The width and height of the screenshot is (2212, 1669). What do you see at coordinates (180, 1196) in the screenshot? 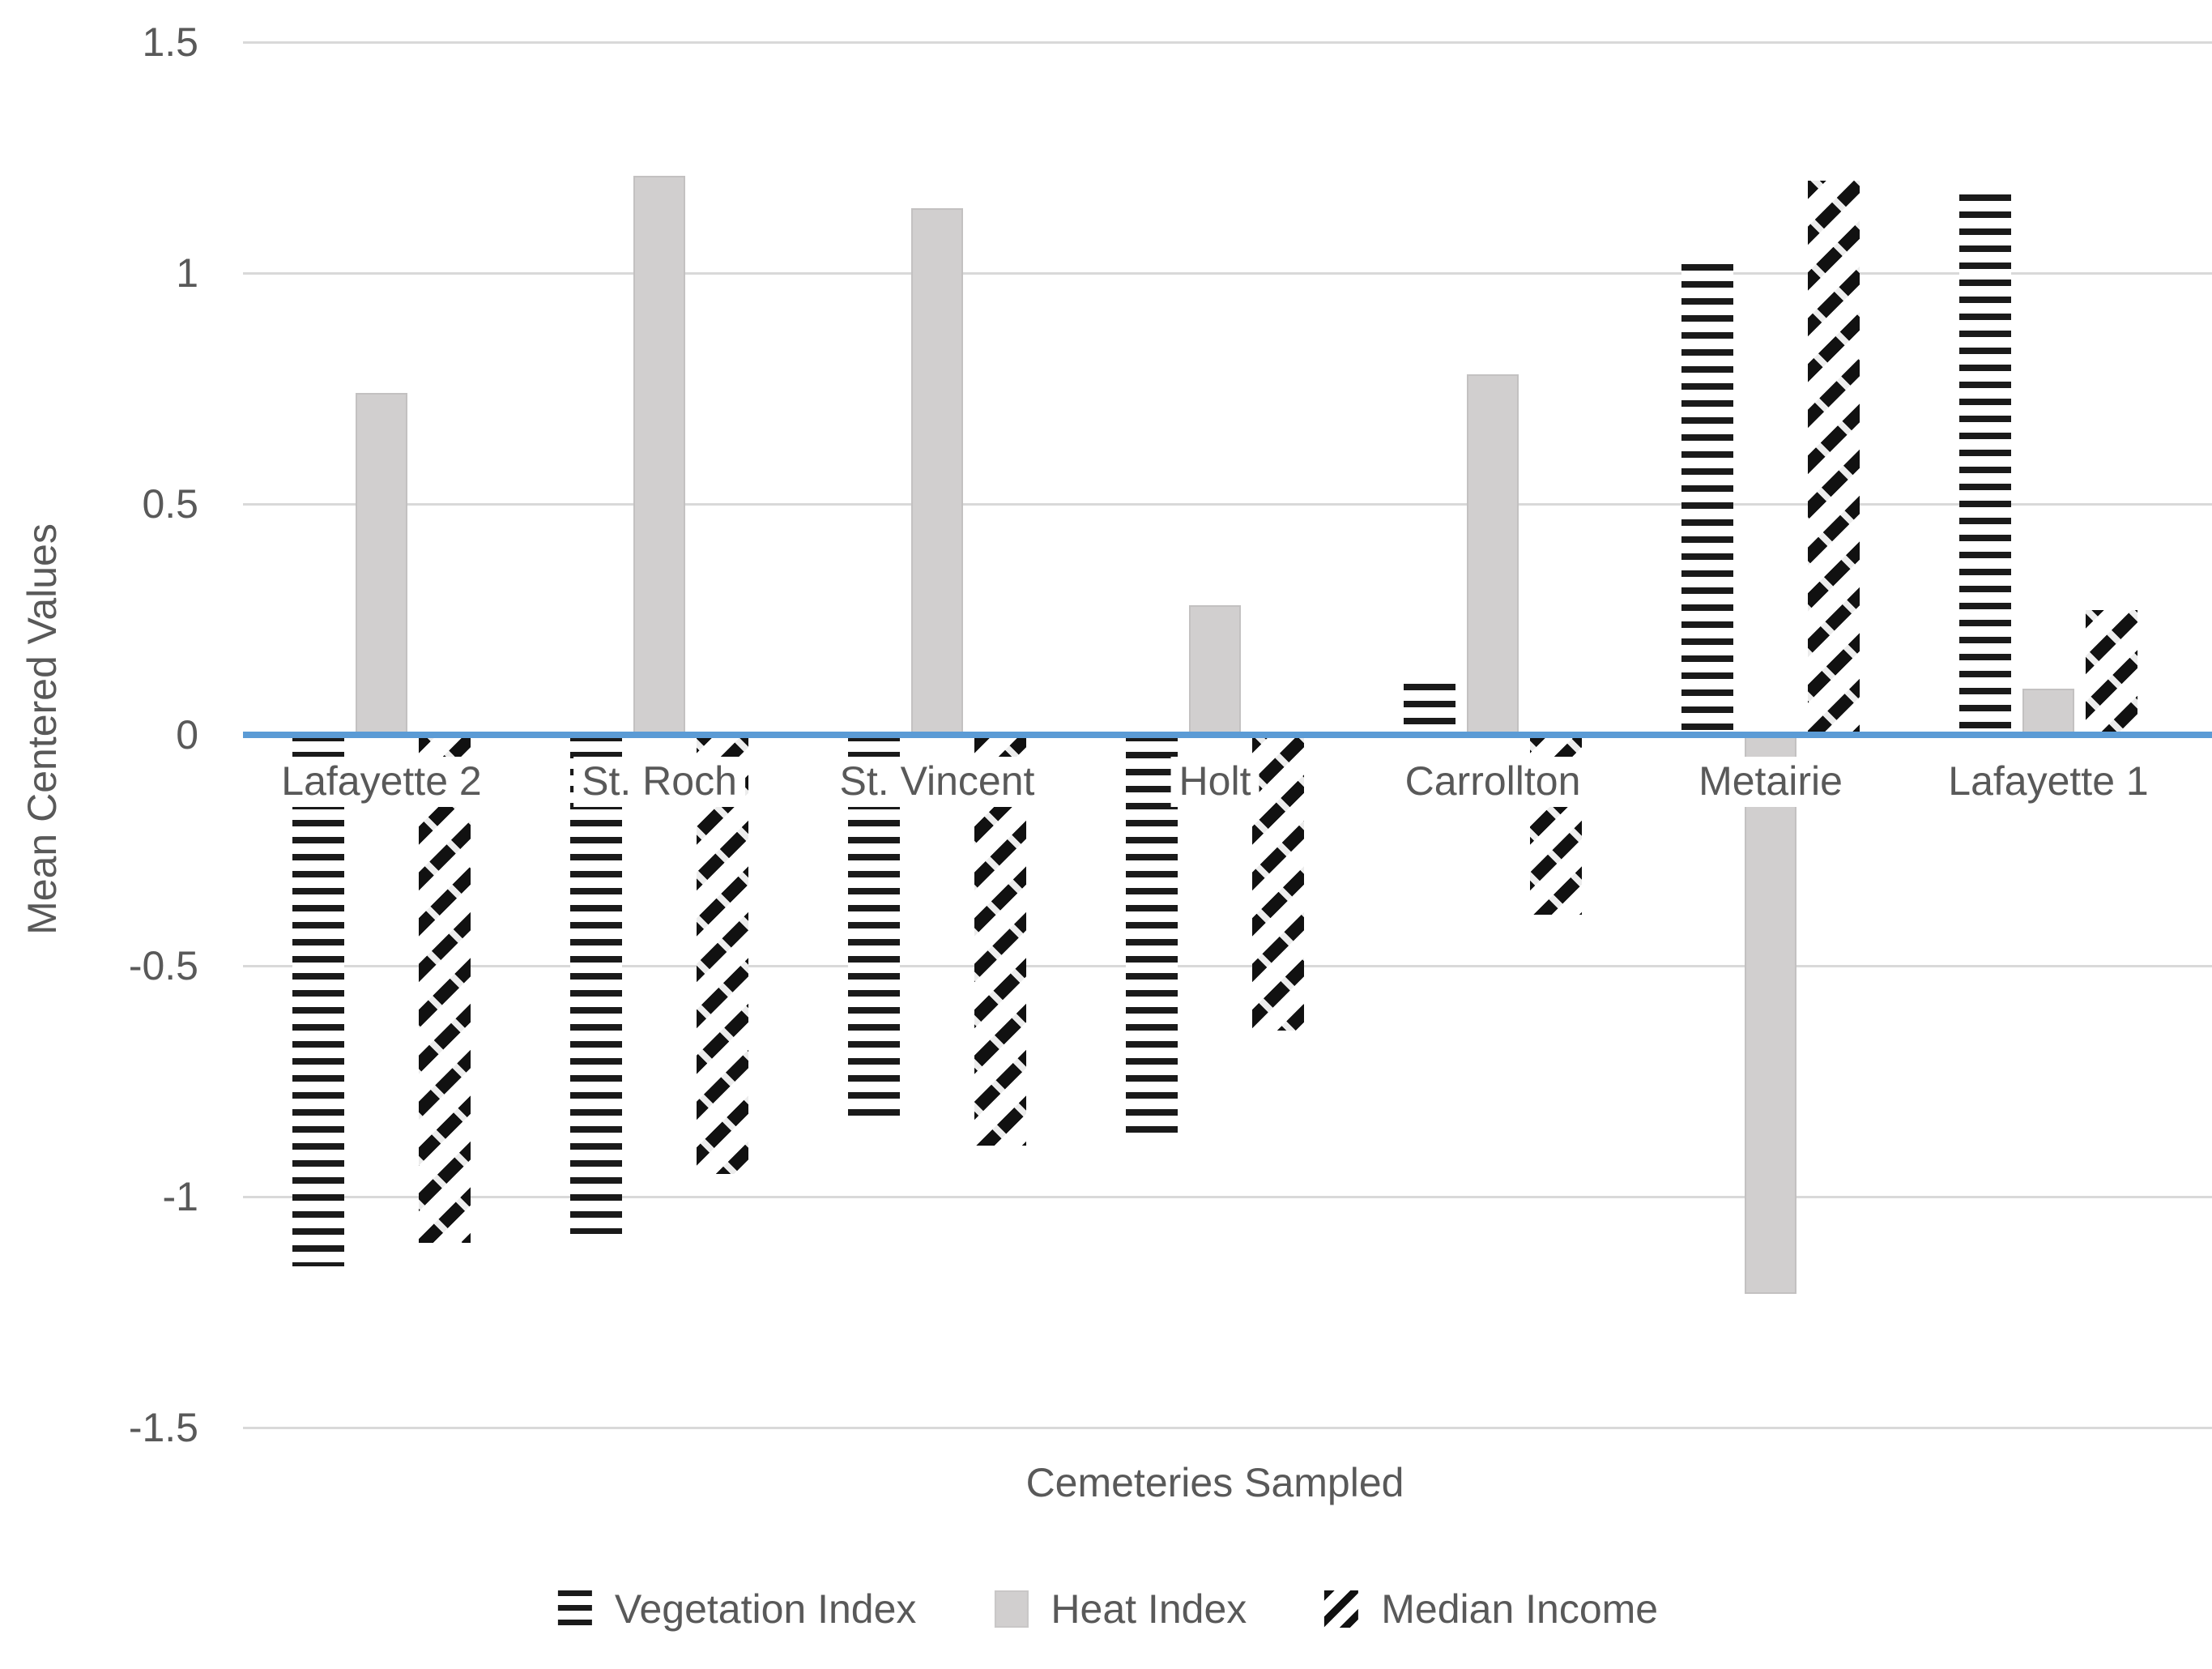
I see `y-tick-label--1: -1` at bounding box center [180, 1196].